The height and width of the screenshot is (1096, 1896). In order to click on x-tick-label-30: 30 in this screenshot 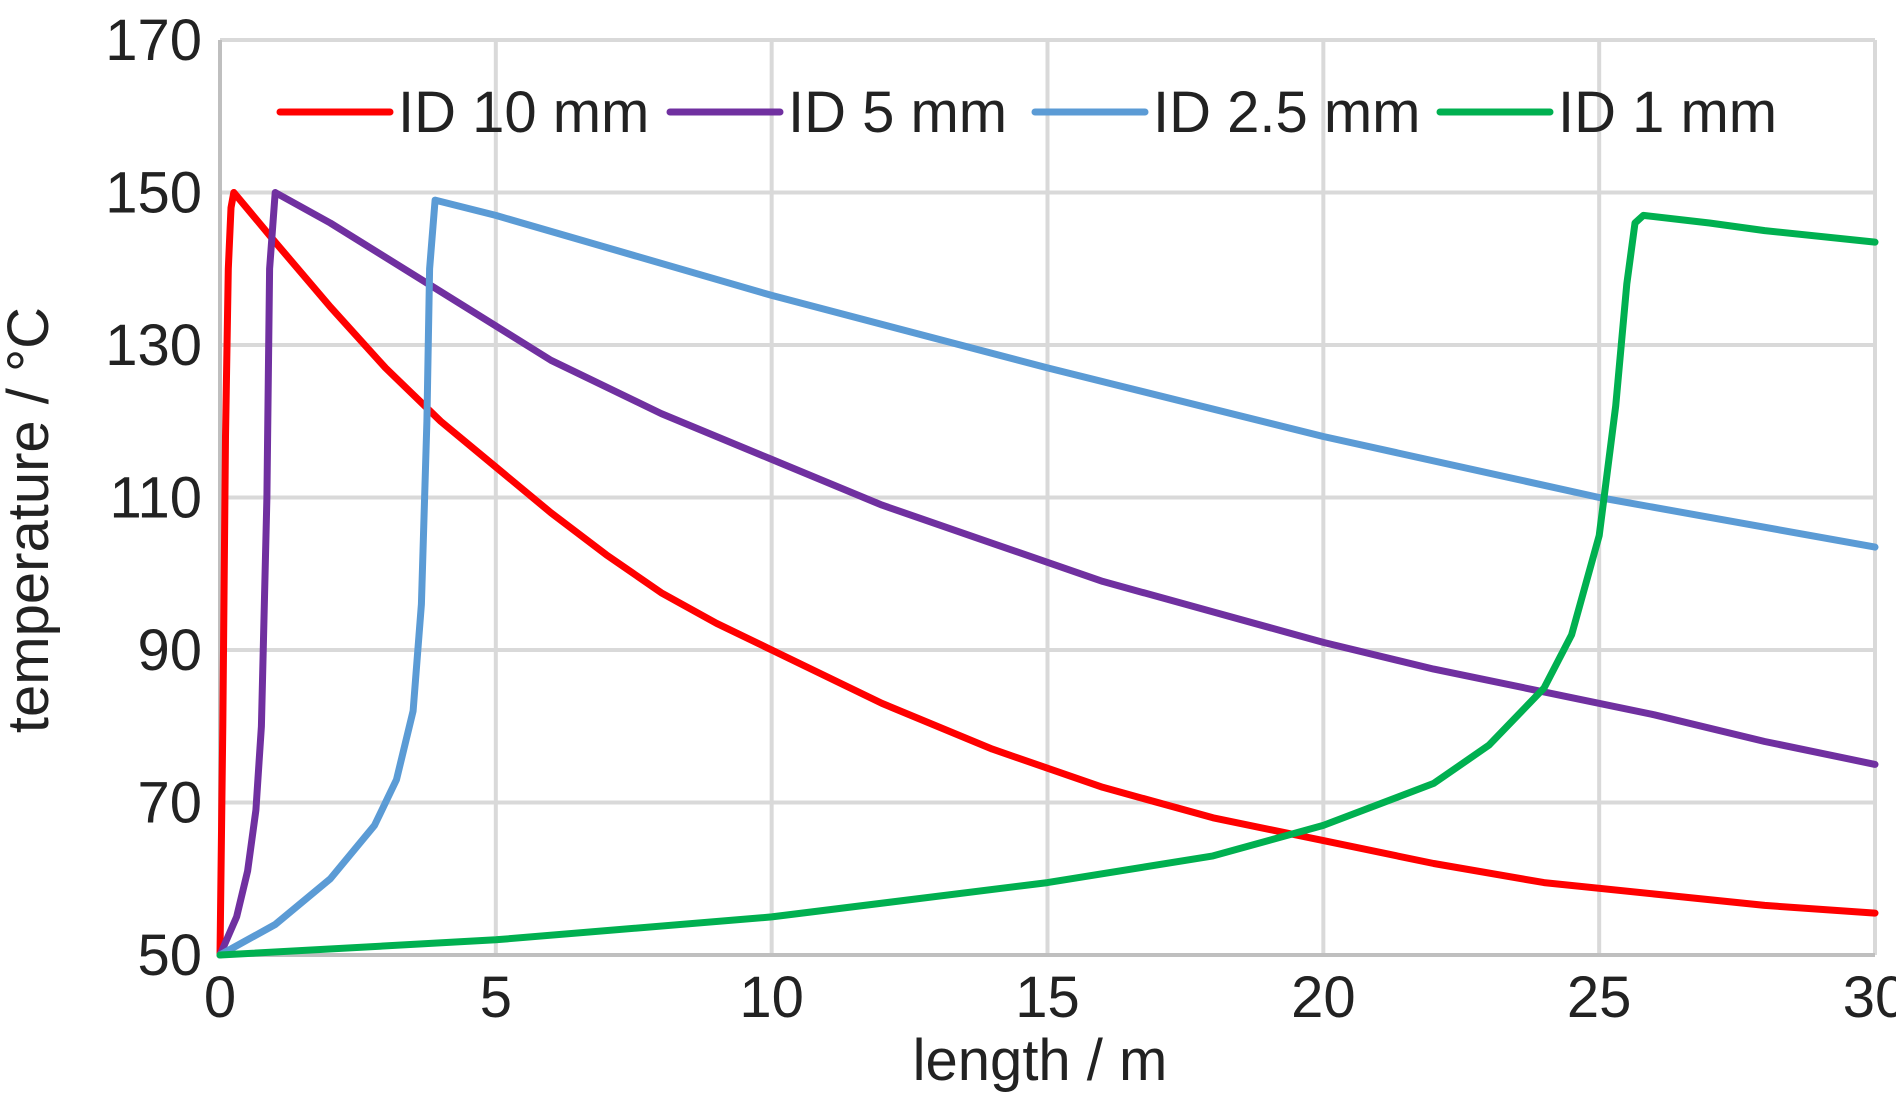, I will do `click(1869, 997)`.